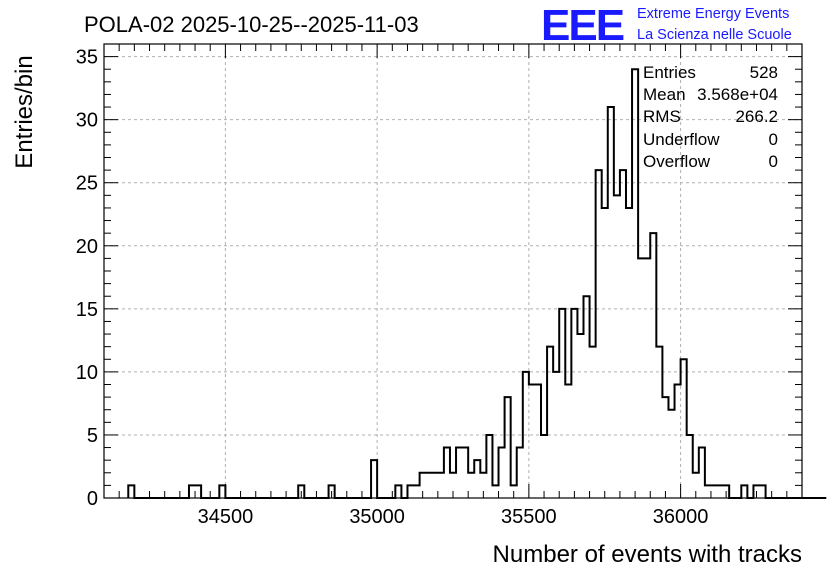 The height and width of the screenshot is (572, 836). I want to click on eee-logo-mark: EEE, so click(582, 25).